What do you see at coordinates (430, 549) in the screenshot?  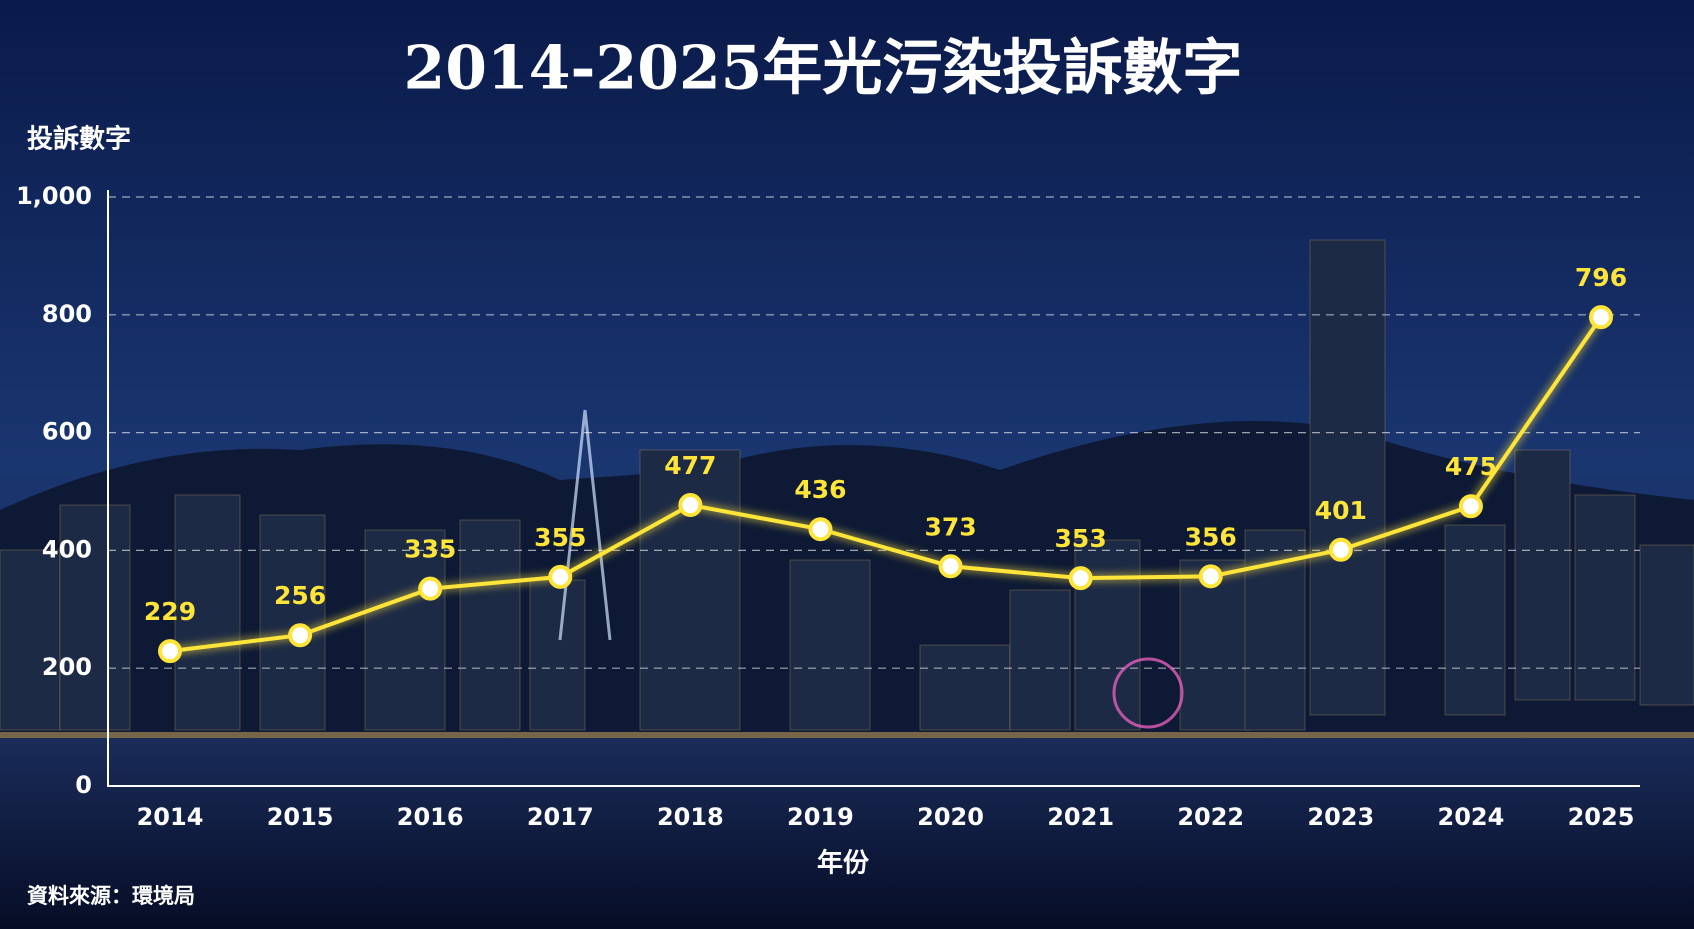 I see `data-label: 335` at bounding box center [430, 549].